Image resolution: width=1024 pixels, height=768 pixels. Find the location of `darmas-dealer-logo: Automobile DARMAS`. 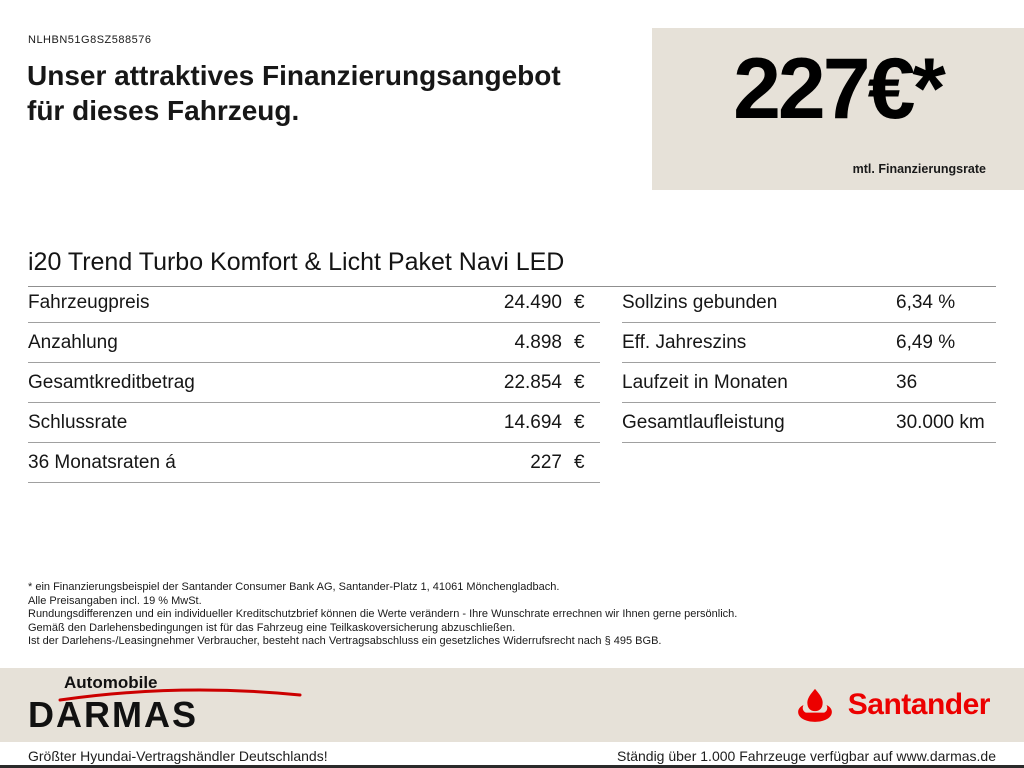

darmas-dealer-logo: Automobile DARMAS is located at coordinates (168, 705).